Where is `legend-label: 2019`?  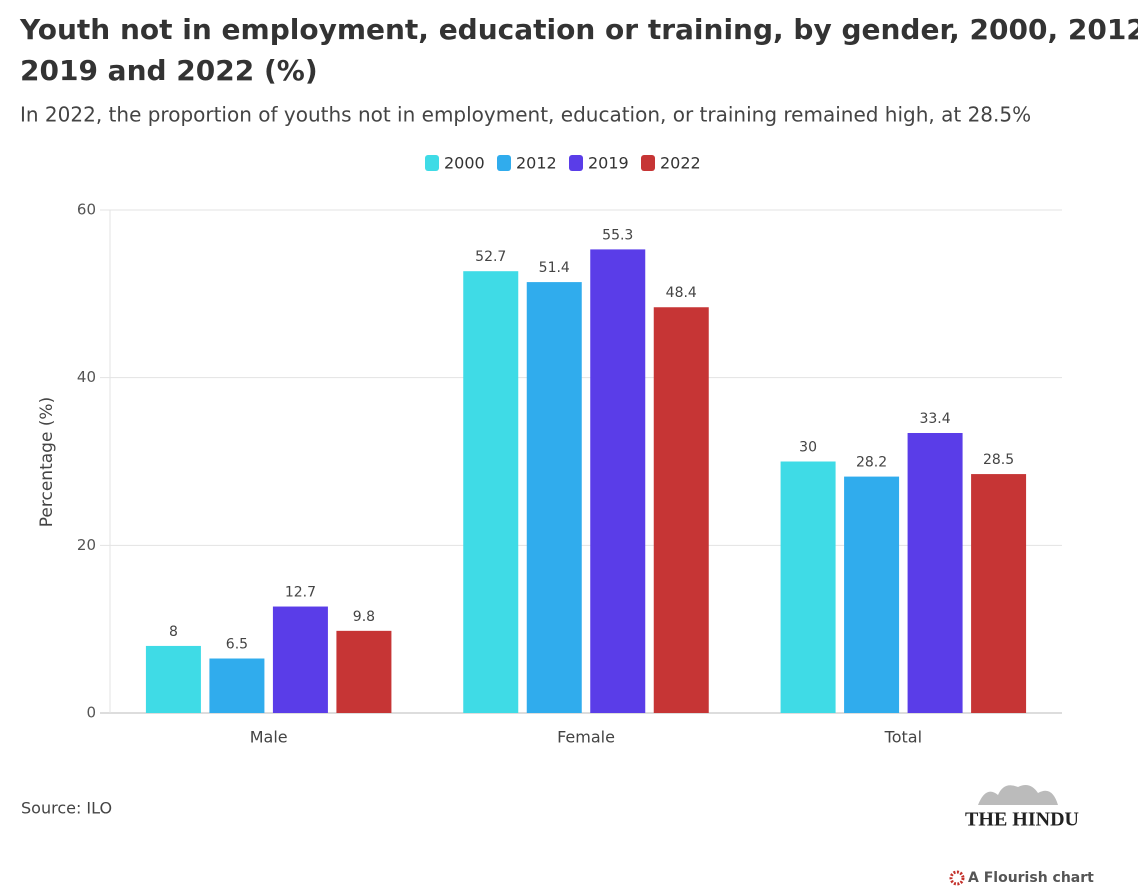 legend-label: 2019 is located at coordinates (608, 163).